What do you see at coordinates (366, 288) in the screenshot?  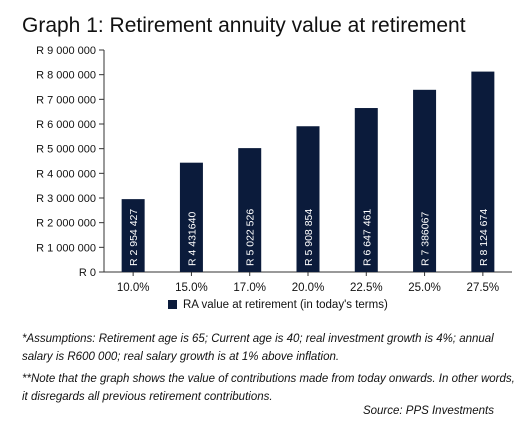 I see `x-tick-label: 22.5%` at bounding box center [366, 288].